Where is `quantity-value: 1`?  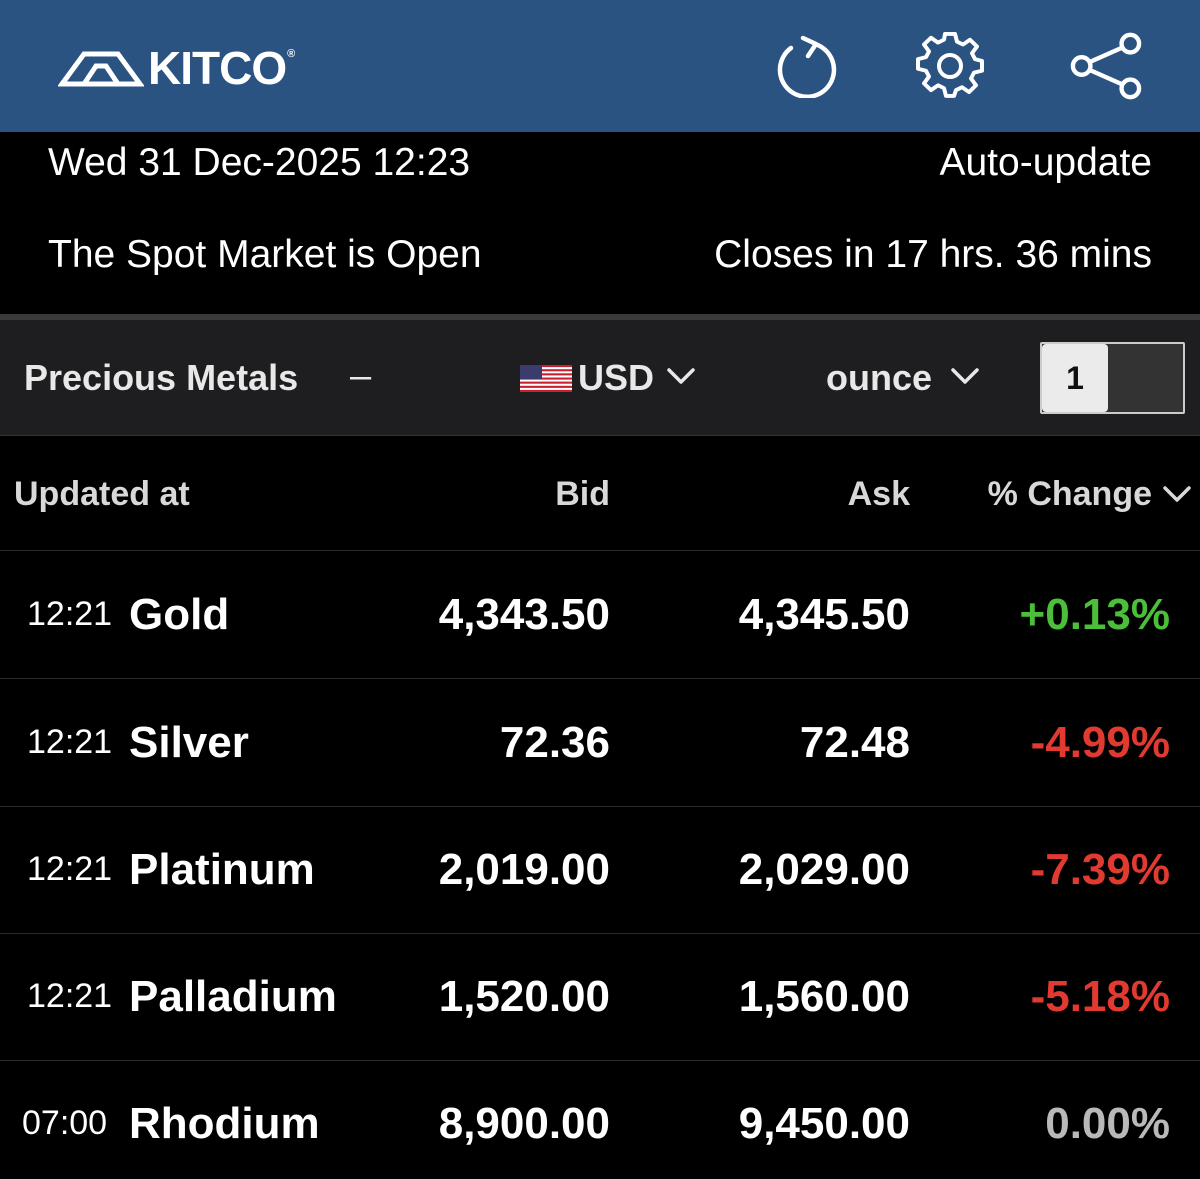
quantity-value: 1 is located at coordinates (1075, 378).